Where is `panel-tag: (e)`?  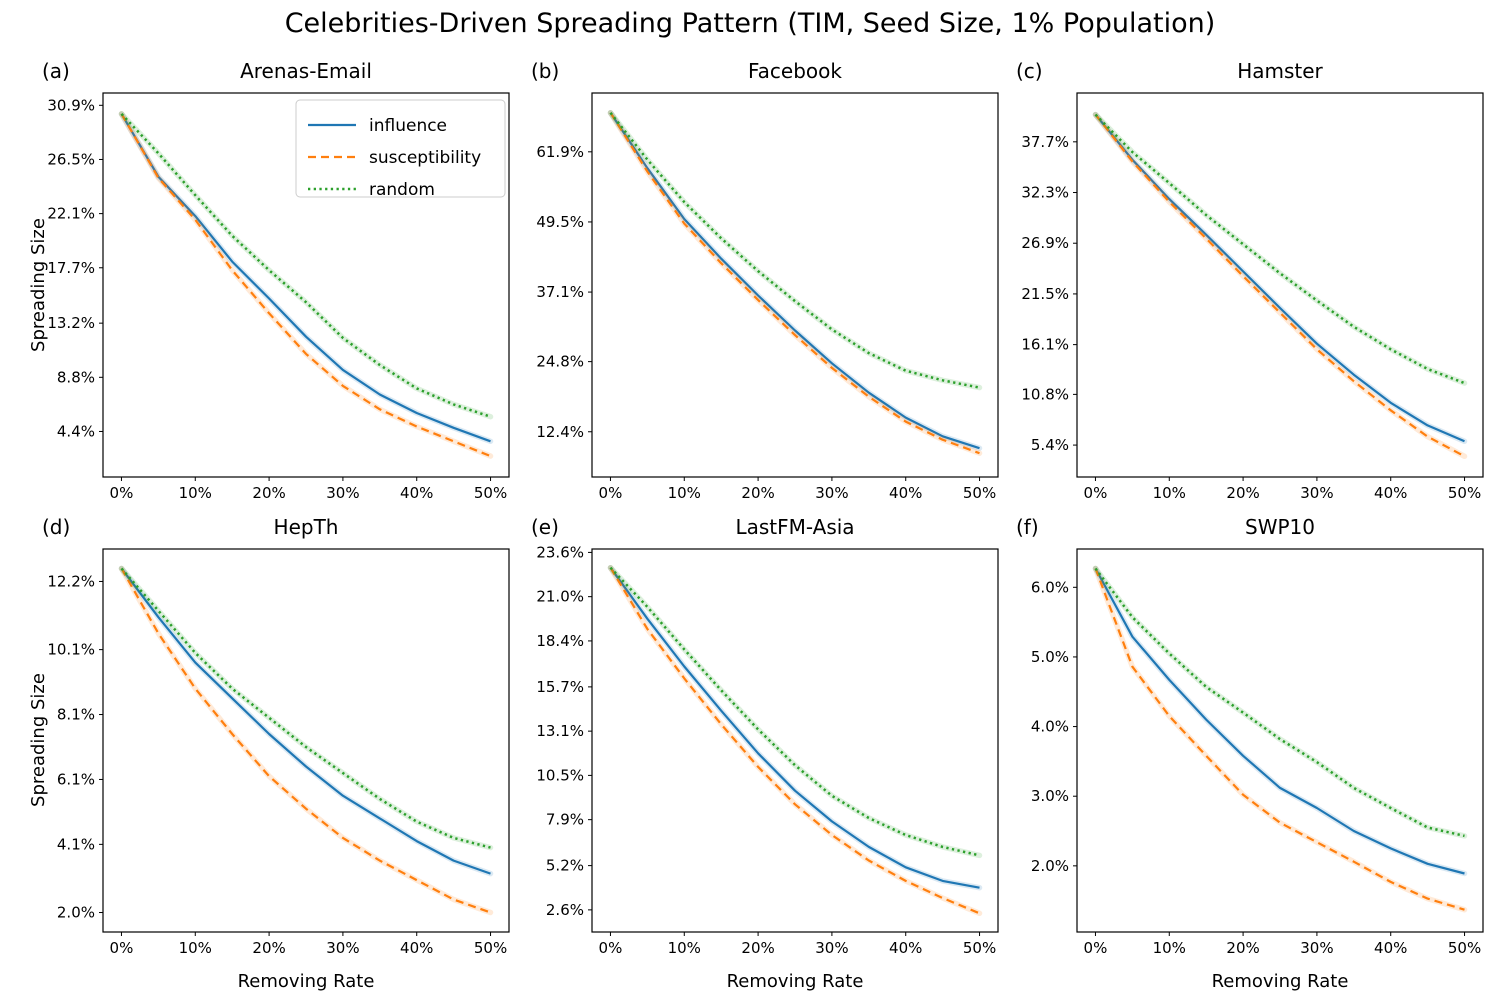
panel-tag: (e) is located at coordinates (545, 527).